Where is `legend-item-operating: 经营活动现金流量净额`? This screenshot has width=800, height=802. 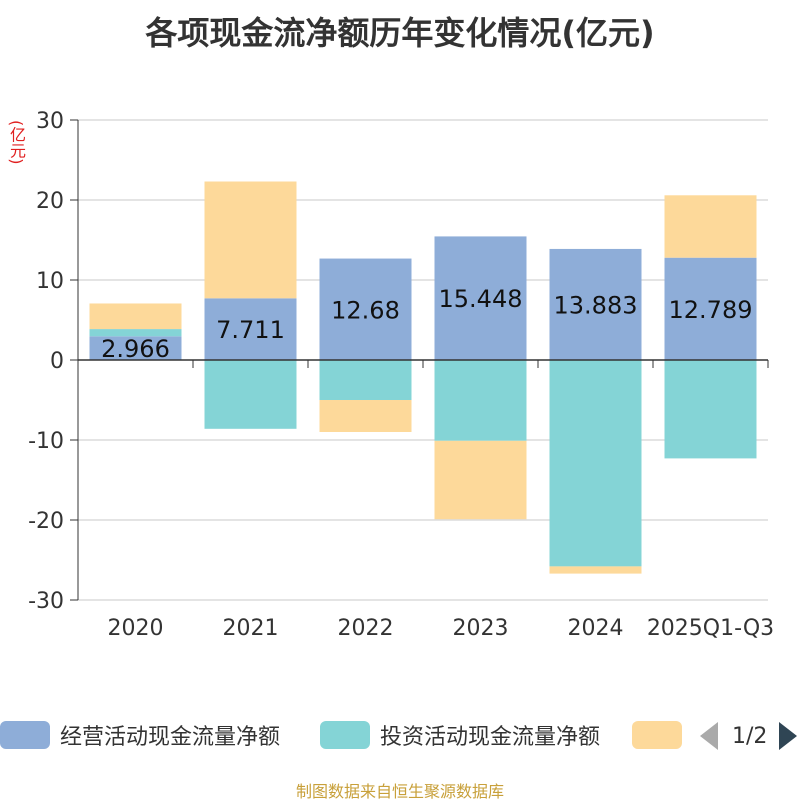
legend-item-operating: 经营活动现金流量净额 is located at coordinates (140, 735).